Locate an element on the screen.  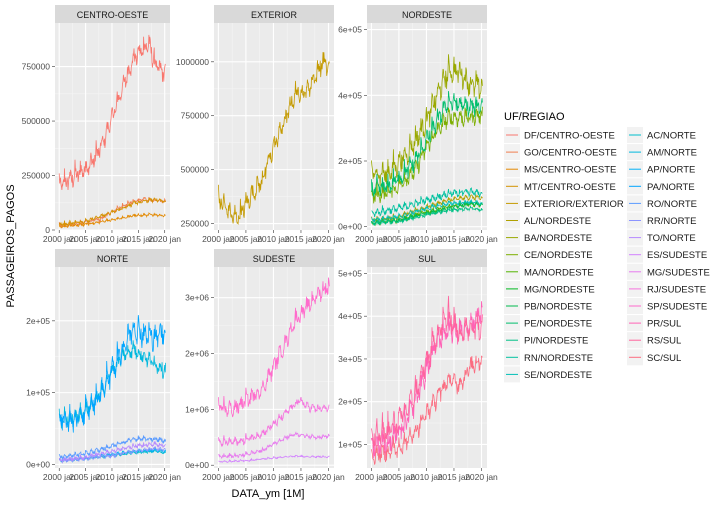
legend-label: EXTERIOR/EXTERIOR is located at coordinates (574, 204).